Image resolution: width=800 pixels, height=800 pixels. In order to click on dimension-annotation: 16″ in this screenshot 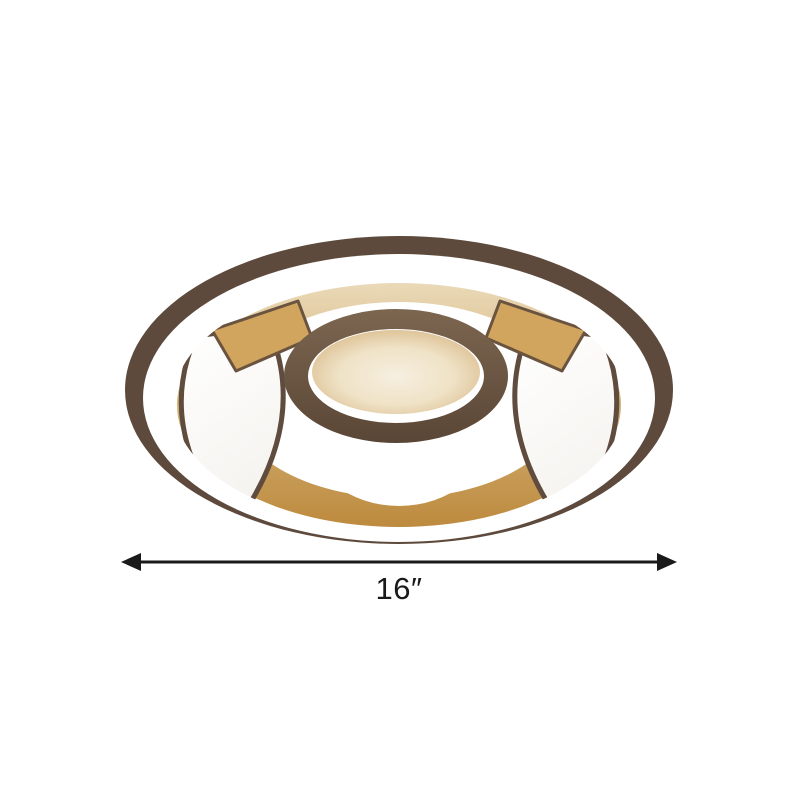, I will do `click(399, 579)`.